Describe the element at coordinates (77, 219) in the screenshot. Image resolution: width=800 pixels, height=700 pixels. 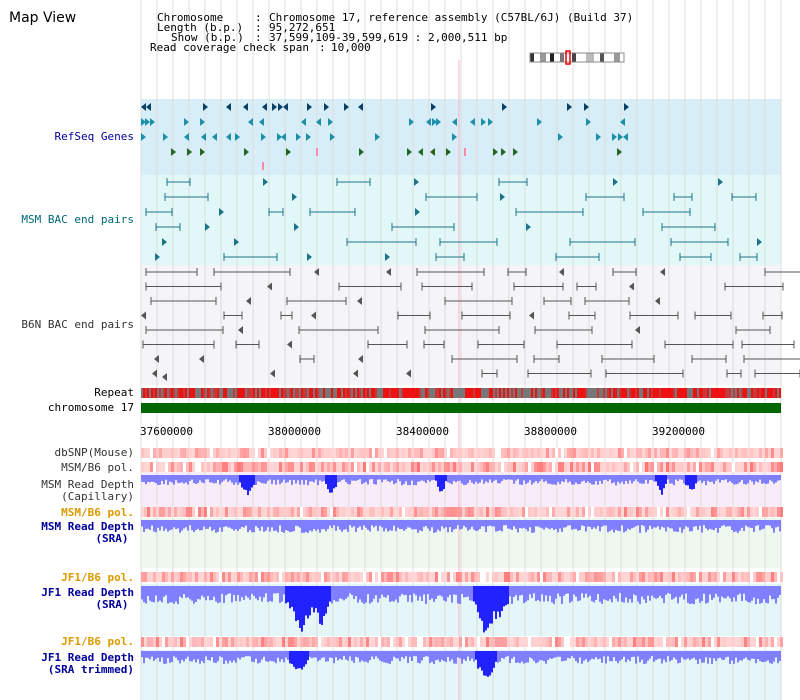
I see `msm-bac-label: MSM BAC end pairs` at that location.